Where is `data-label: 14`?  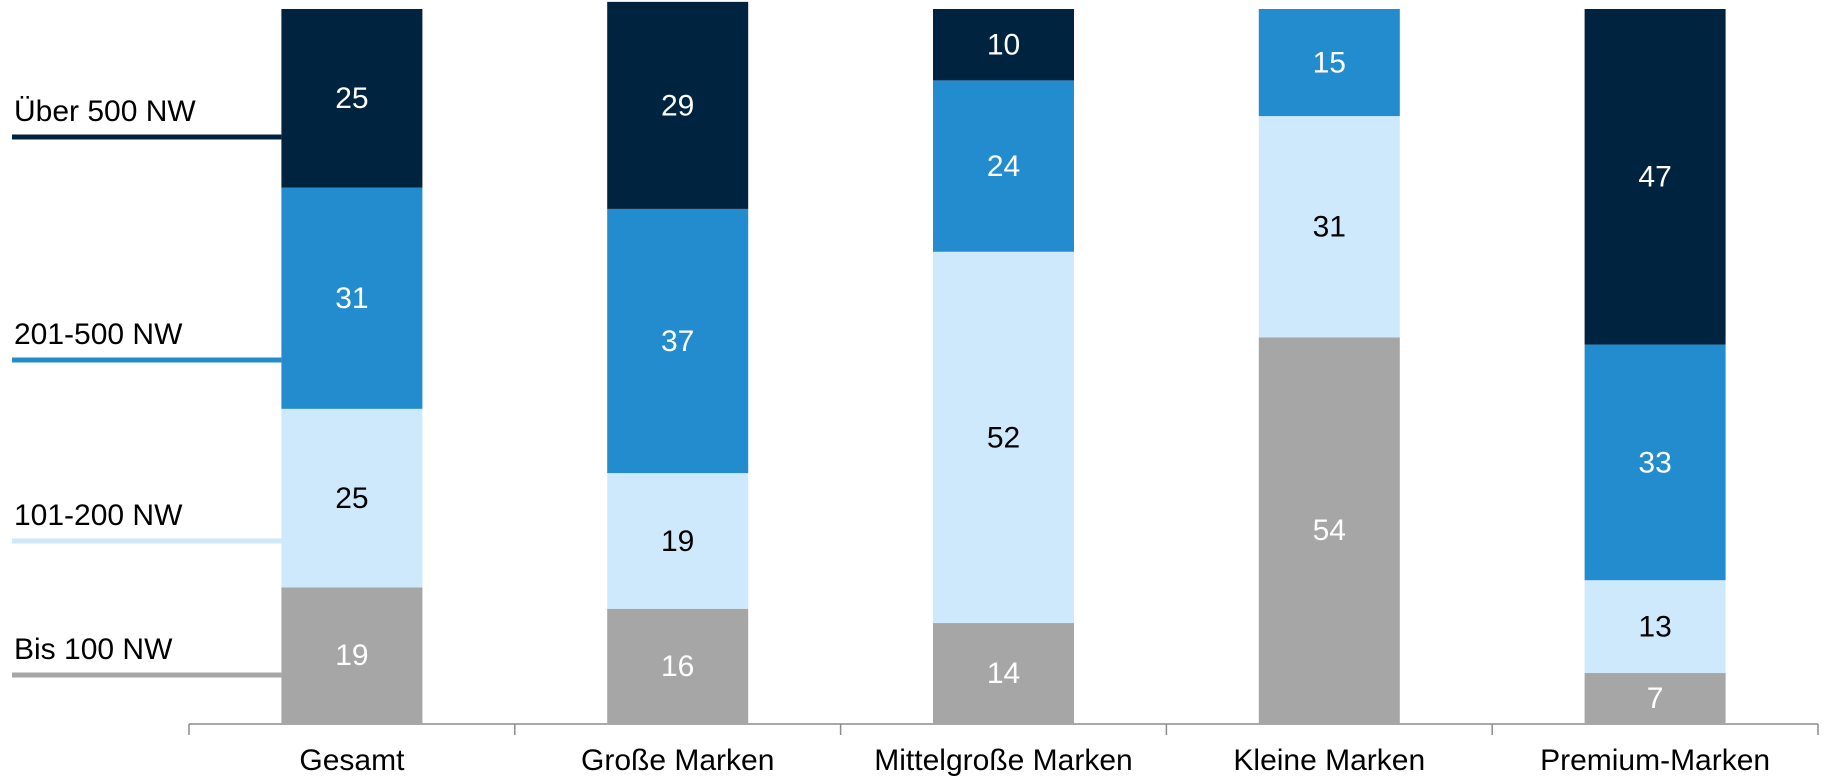
data-label: 14 is located at coordinates (1003, 673).